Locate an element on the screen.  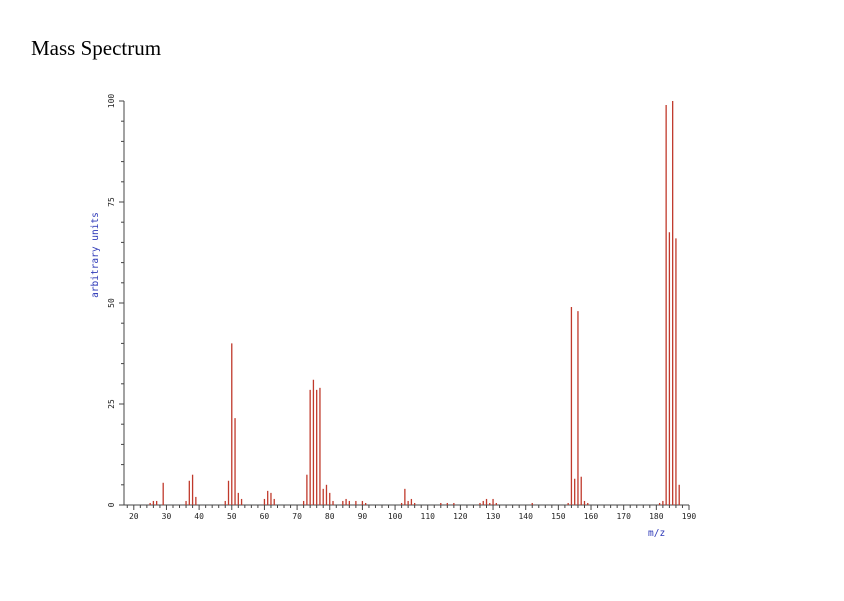
y-tick-label: 50 is located at coordinates (111, 303).